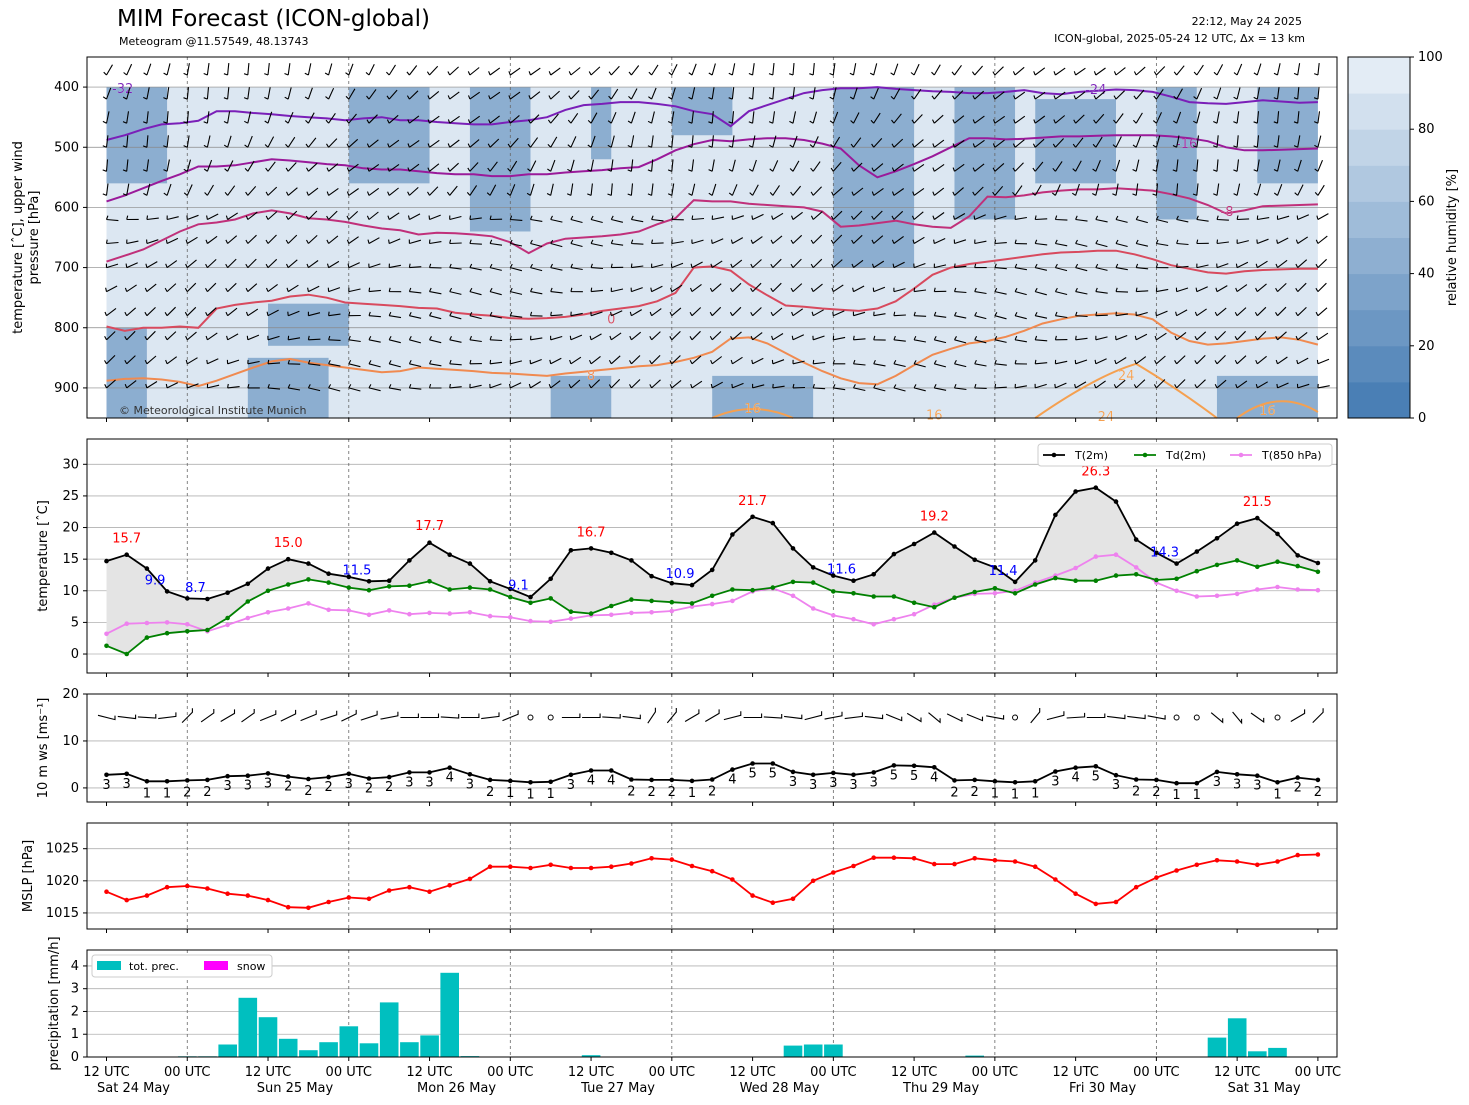 This screenshot has width=1469, height=1105. Describe the element at coordinates (1318, 1072) in the screenshot. I see `x-tick-label: 00 UTC` at that location.